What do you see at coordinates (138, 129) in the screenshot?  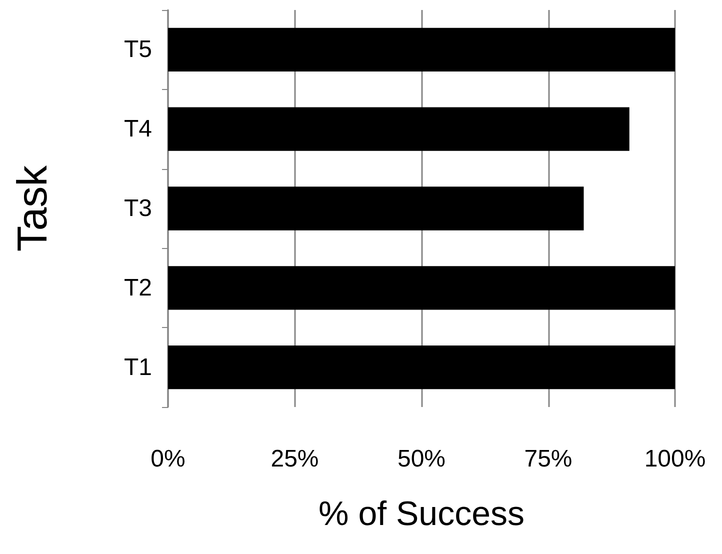 I see `y-tick-label: T4` at bounding box center [138, 129].